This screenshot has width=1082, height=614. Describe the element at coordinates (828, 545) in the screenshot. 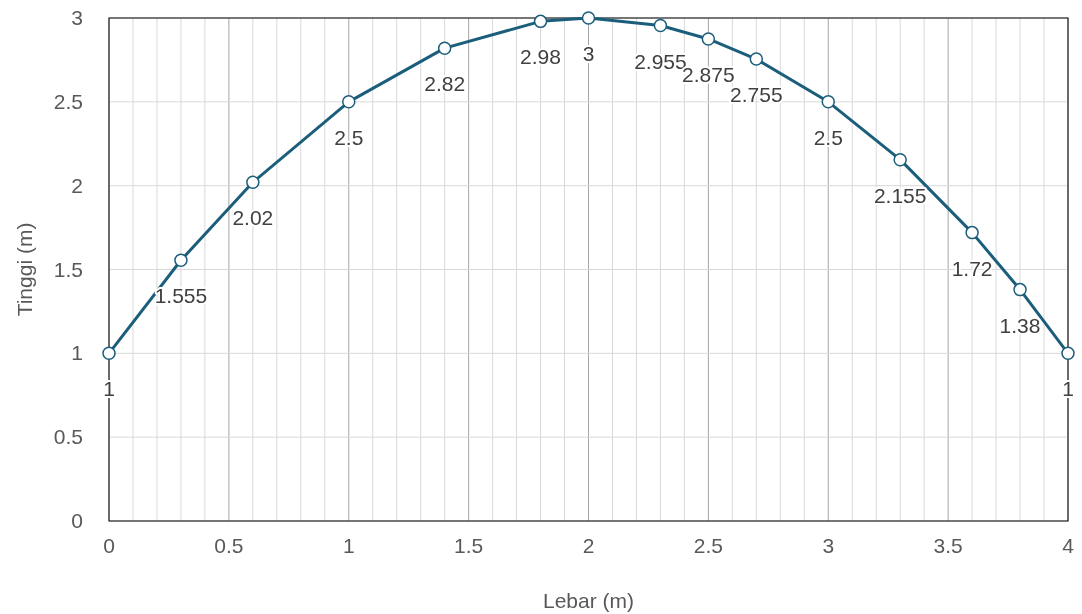

I see `x-tick-label: 3` at that location.